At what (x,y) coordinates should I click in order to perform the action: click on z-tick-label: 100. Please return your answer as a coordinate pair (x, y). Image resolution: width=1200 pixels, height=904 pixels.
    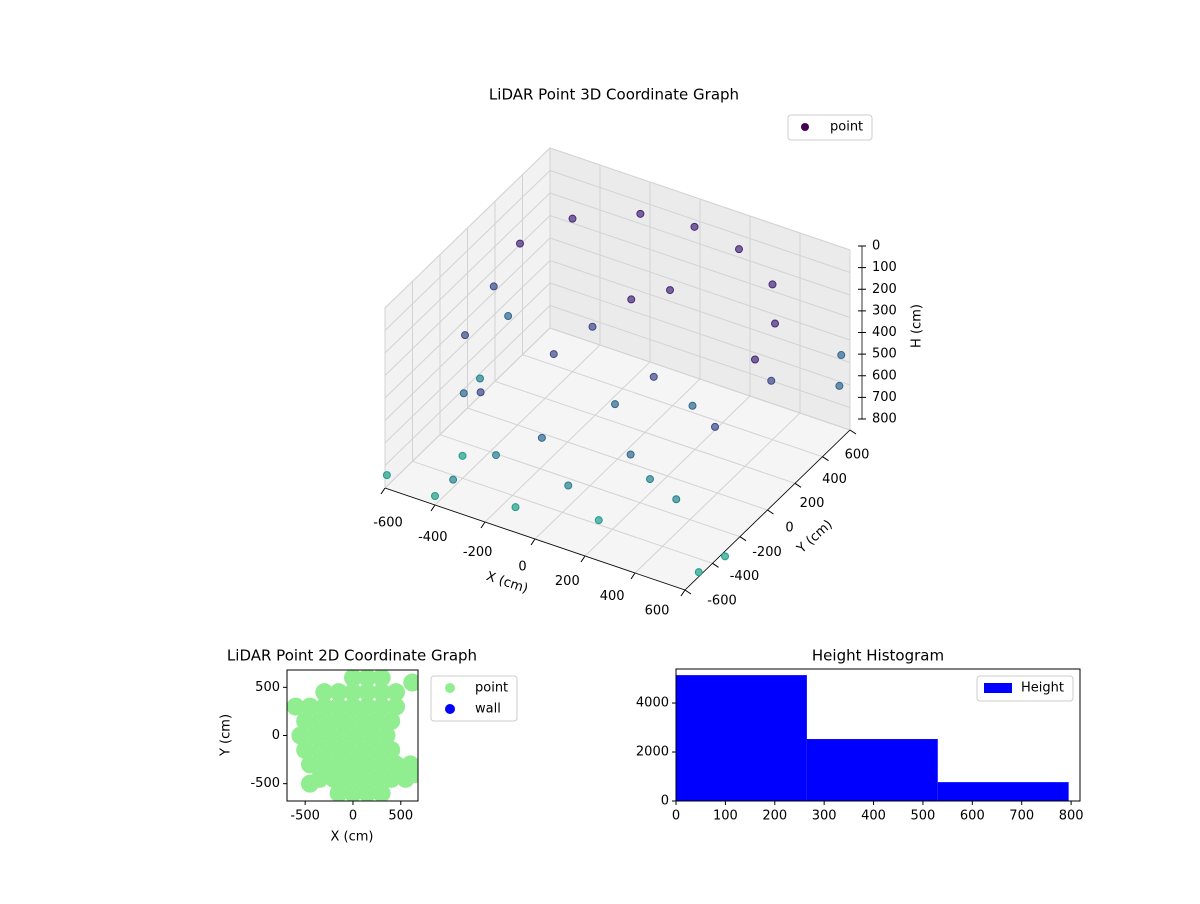
    Looking at the image, I should click on (884, 267).